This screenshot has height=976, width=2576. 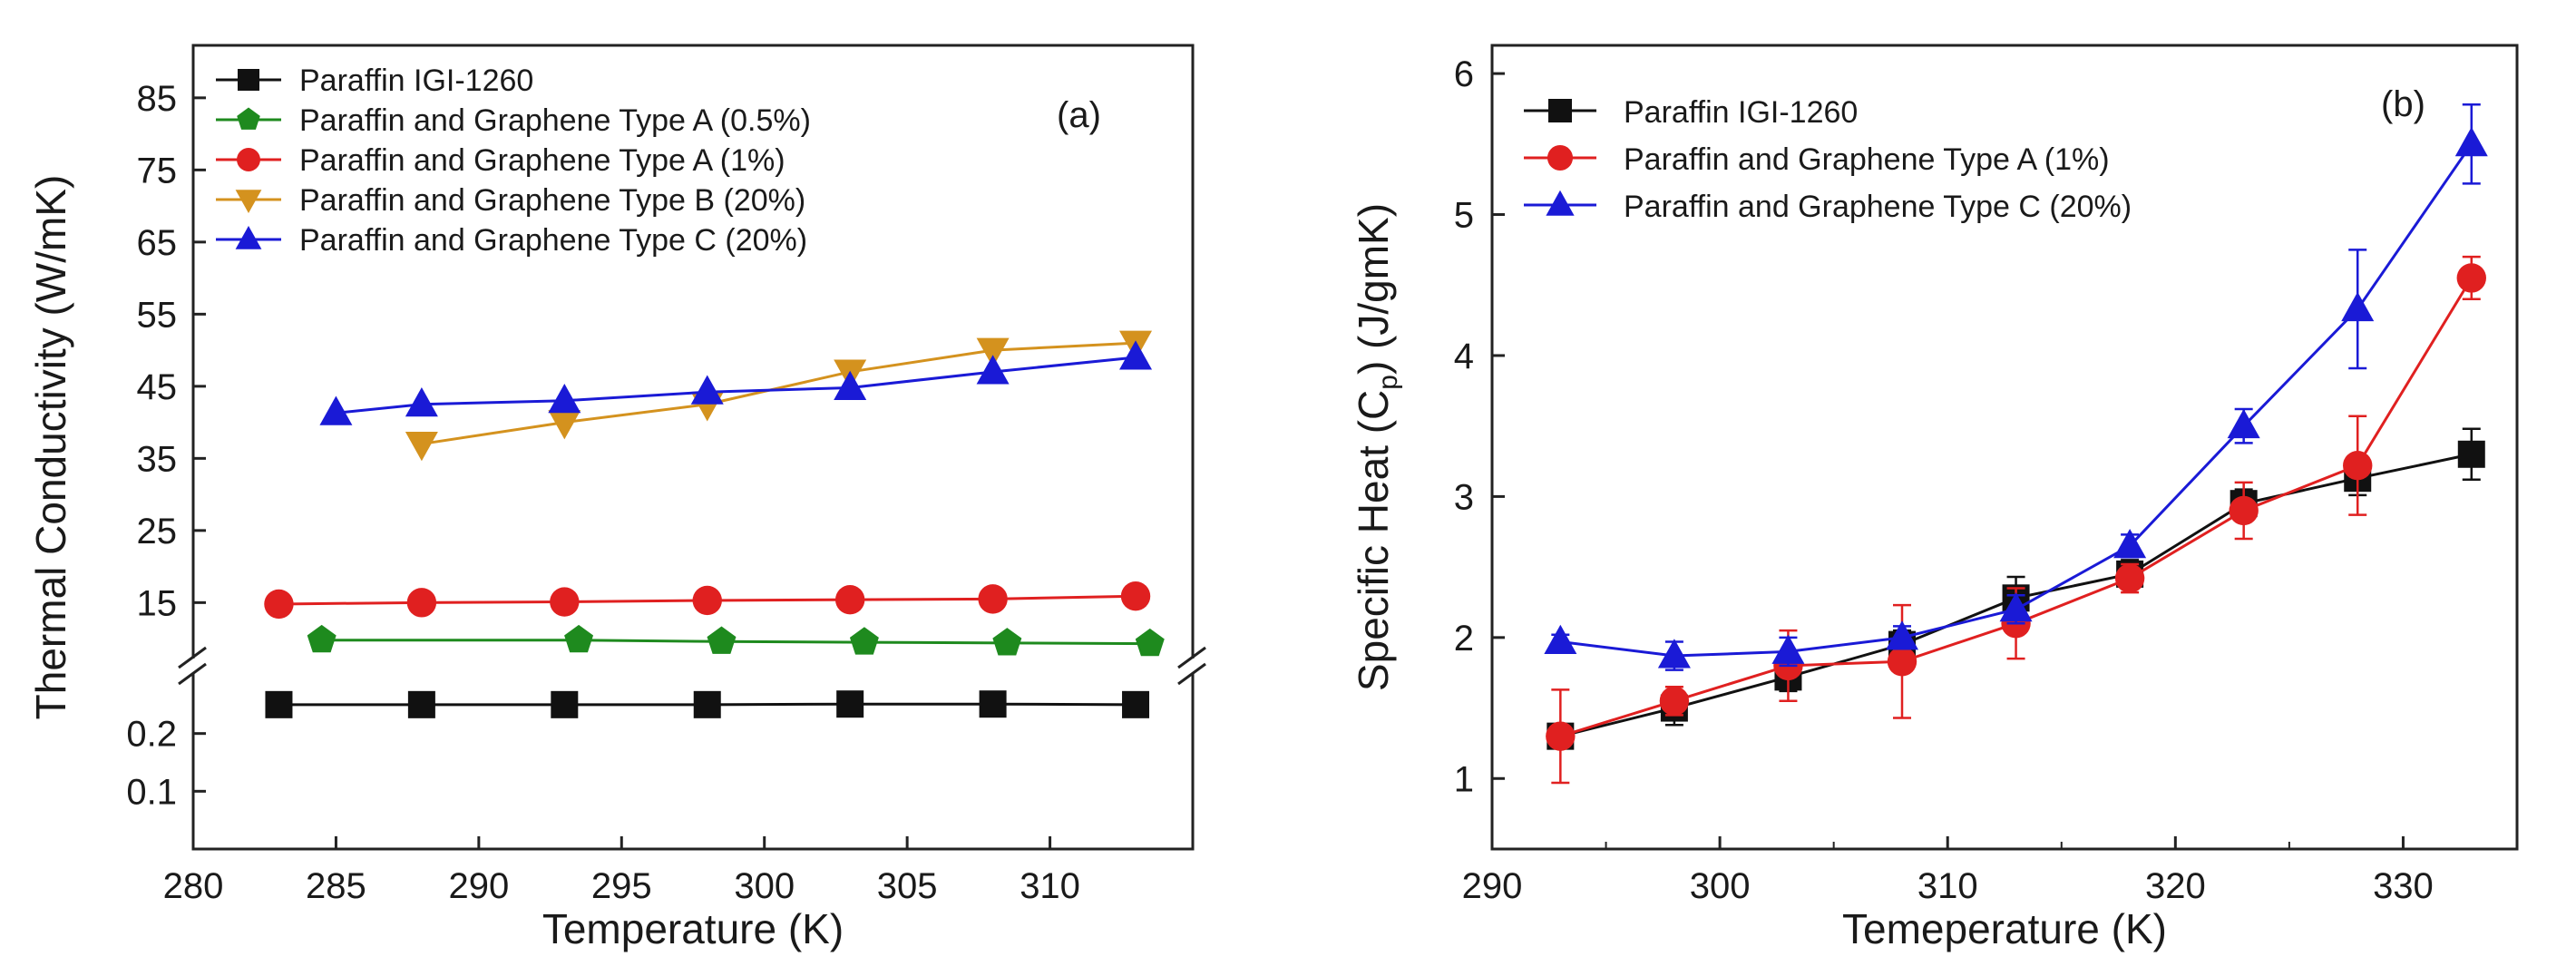 What do you see at coordinates (1373, 289) in the screenshot?
I see `panel-b-y-axis-title-tail: ) (J/gmK)` at bounding box center [1373, 289].